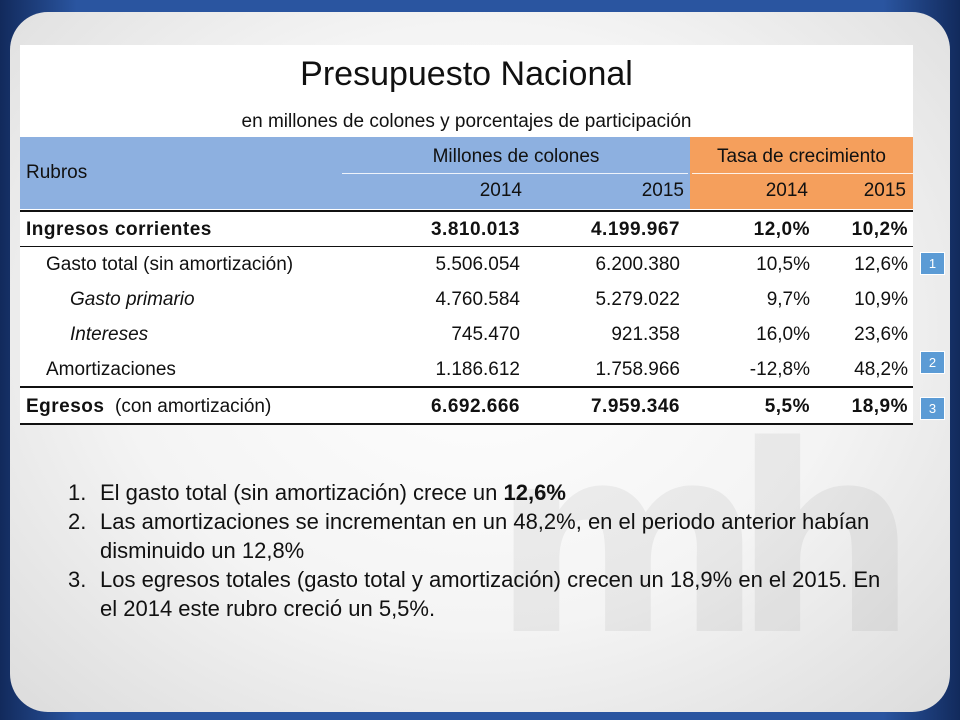  What do you see at coordinates (781, 229) in the screenshot?
I see `cell-tasa-2014: 12,0%` at bounding box center [781, 229].